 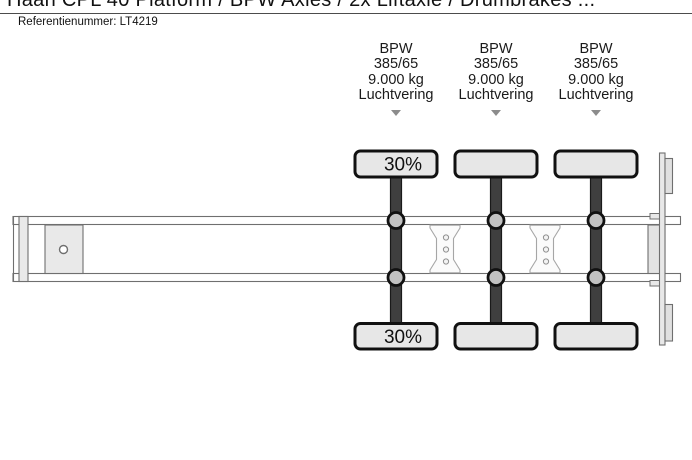 I want to click on axle-spec-column-3: BPW 385/65 9.000 kg Luchtvering, so click(x=596, y=78).